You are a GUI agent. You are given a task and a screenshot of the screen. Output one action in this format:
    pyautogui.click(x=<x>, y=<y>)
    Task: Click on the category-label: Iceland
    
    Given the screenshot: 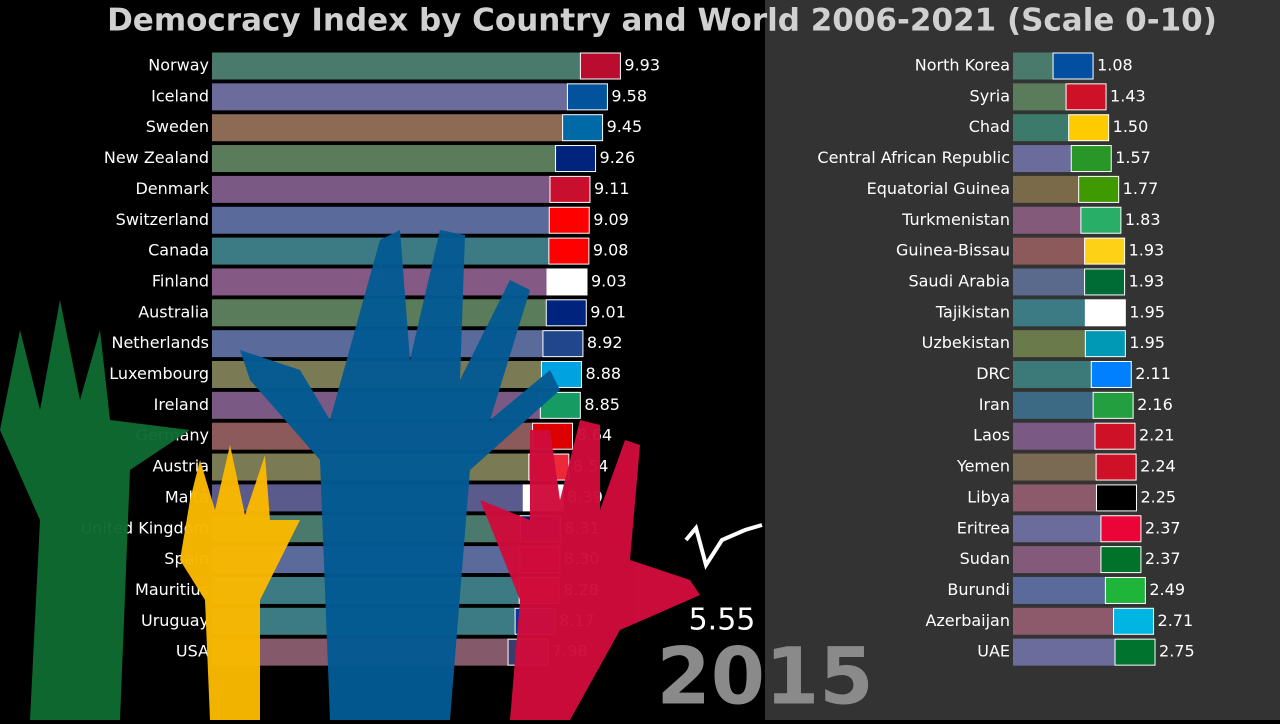 What is the action you would take?
    pyautogui.click(x=180, y=95)
    